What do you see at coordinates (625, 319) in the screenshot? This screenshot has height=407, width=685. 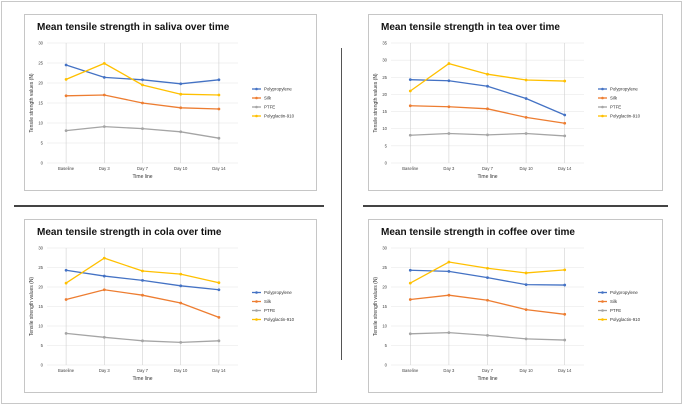 I see `legend-label: Polyglactin-910` at bounding box center [625, 319].